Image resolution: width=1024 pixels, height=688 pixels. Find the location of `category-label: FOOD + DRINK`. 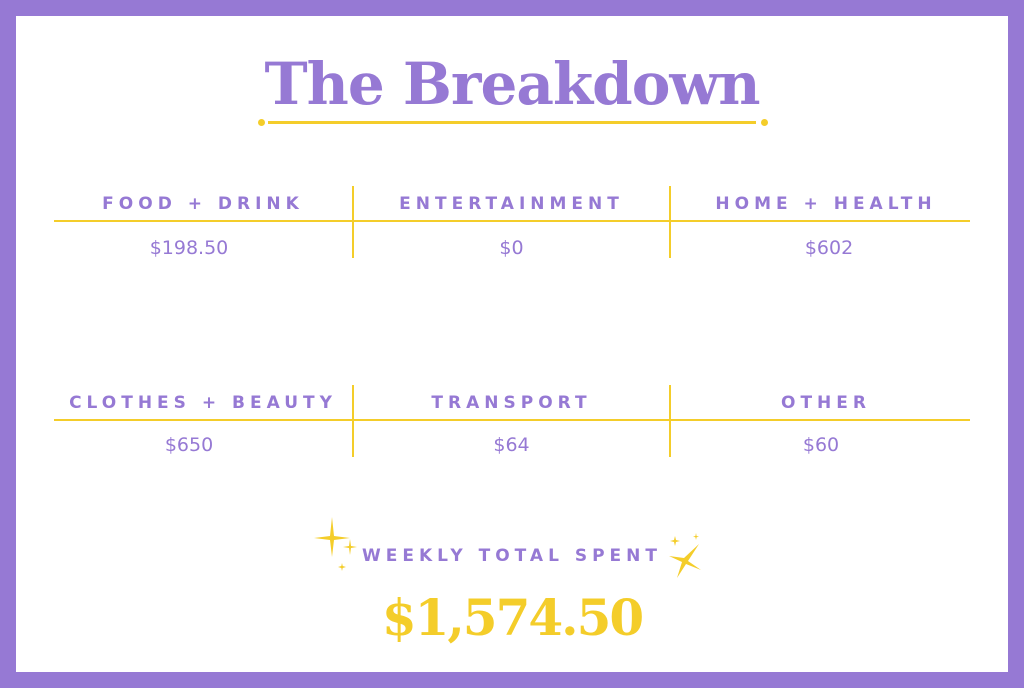

category-label: FOOD + DRINK is located at coordinates (203, 204).